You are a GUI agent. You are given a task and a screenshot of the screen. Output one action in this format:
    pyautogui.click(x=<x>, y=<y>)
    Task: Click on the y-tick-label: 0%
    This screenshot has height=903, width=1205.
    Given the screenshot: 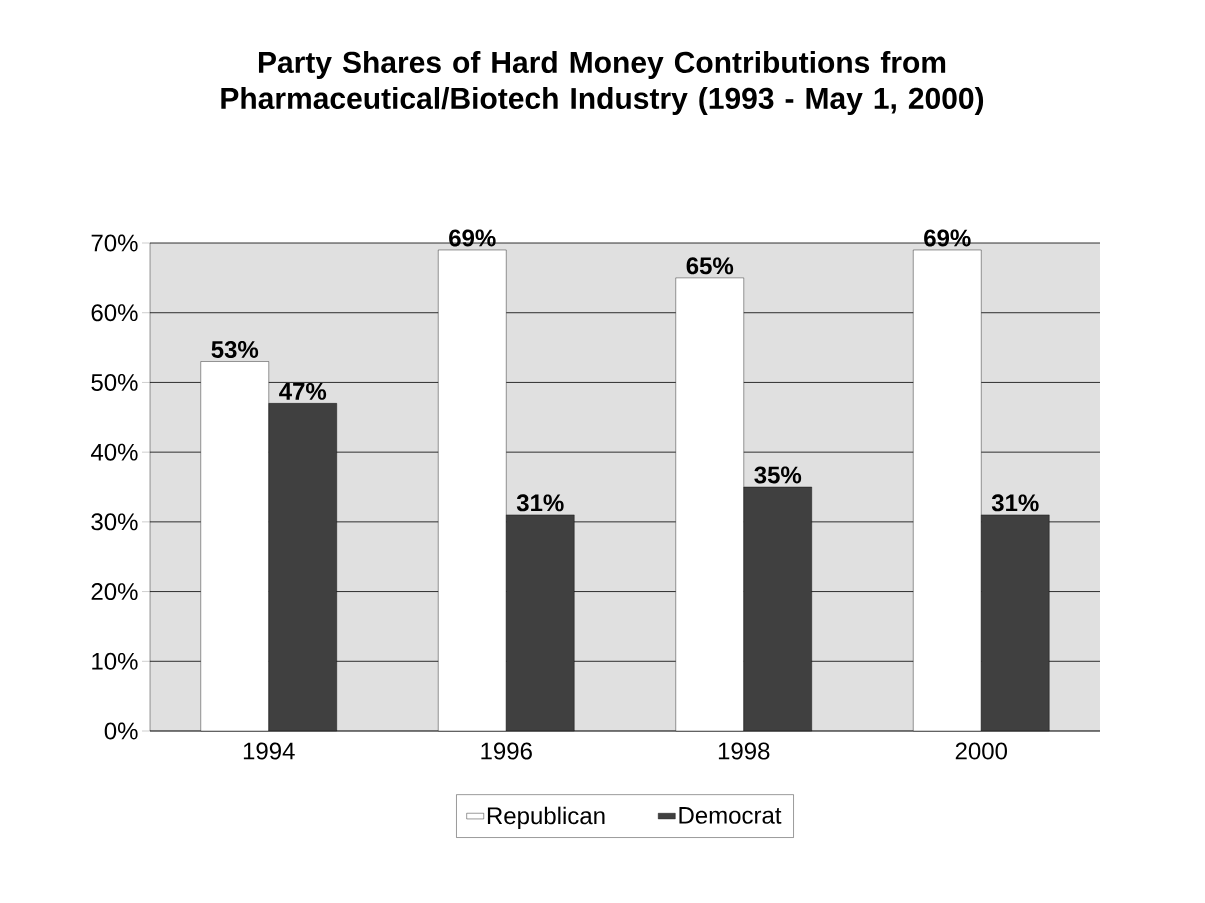 What is the action you would take?
    pyautogui.click(x=121, y=731)
    